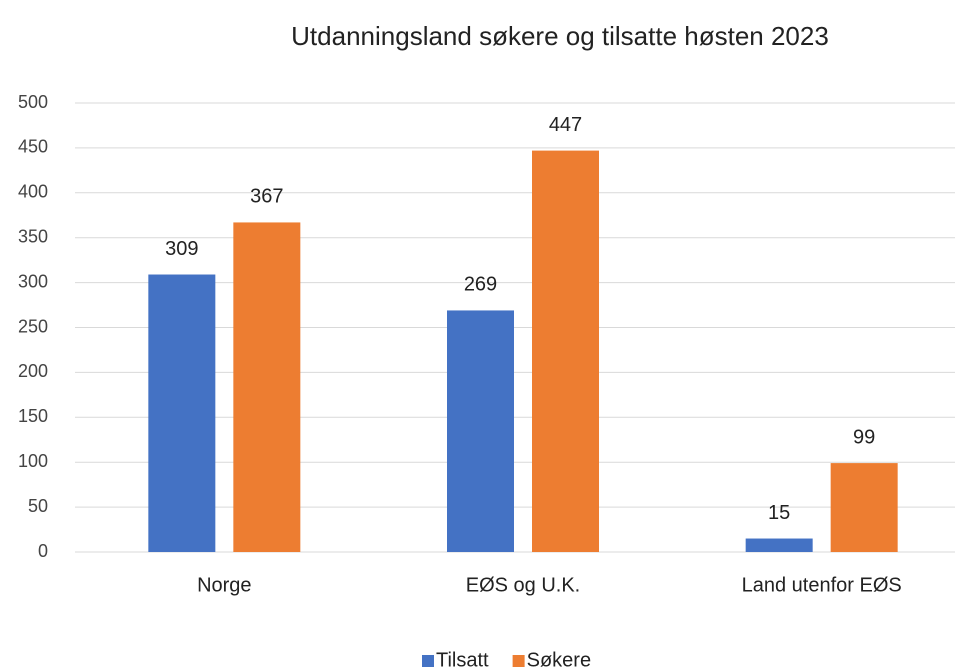 The width and height of the screenshot is (971, 671). Describe the element at coordinates (822, 585) in the screenshot. I see `x-tick-label: Land utenfor EØS` at that location.